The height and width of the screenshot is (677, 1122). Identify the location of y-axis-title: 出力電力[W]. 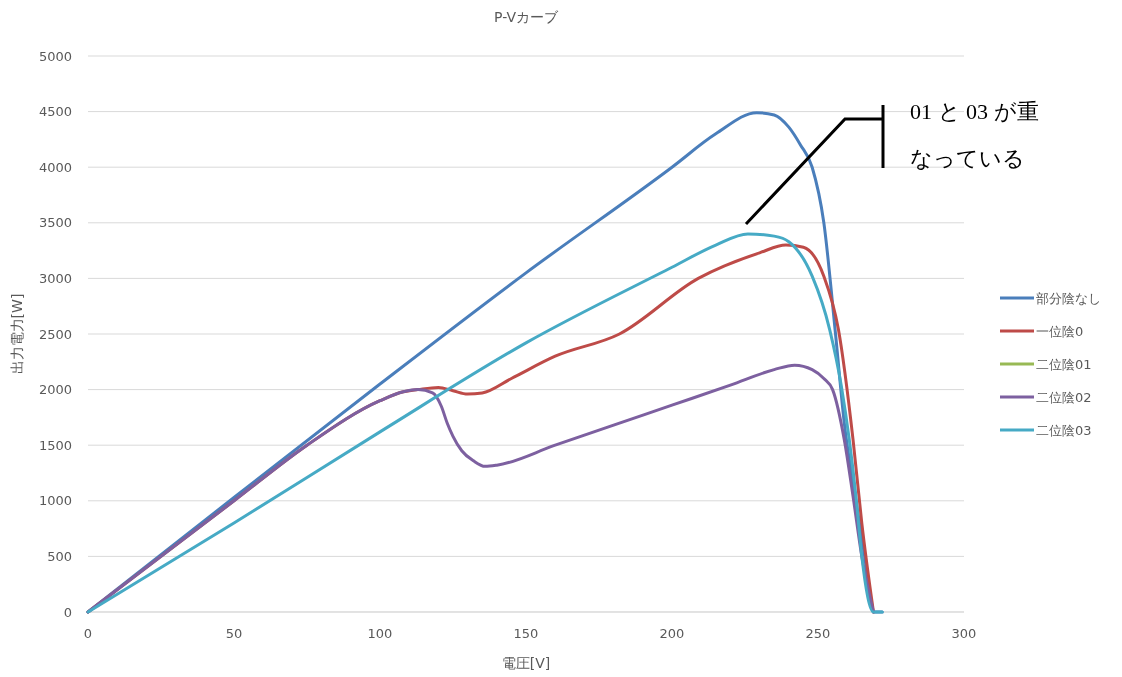
(17, 334).